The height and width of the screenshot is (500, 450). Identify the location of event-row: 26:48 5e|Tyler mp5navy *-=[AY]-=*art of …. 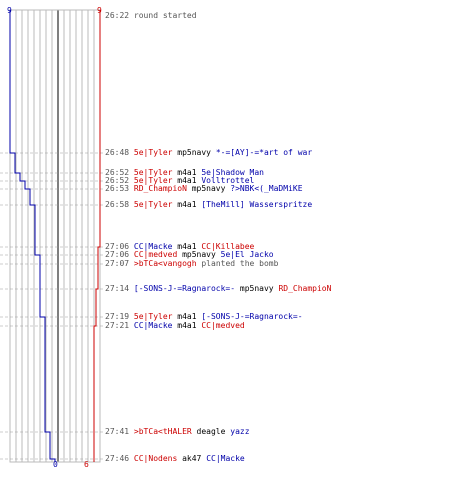
(208, 152).